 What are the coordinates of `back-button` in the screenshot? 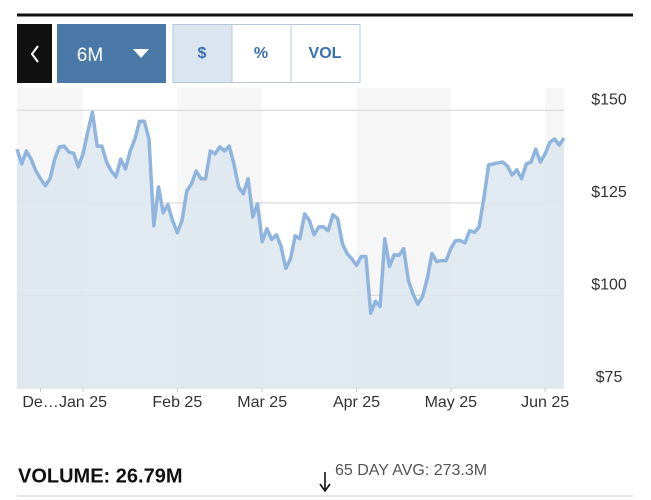 It's located at (34, 53).